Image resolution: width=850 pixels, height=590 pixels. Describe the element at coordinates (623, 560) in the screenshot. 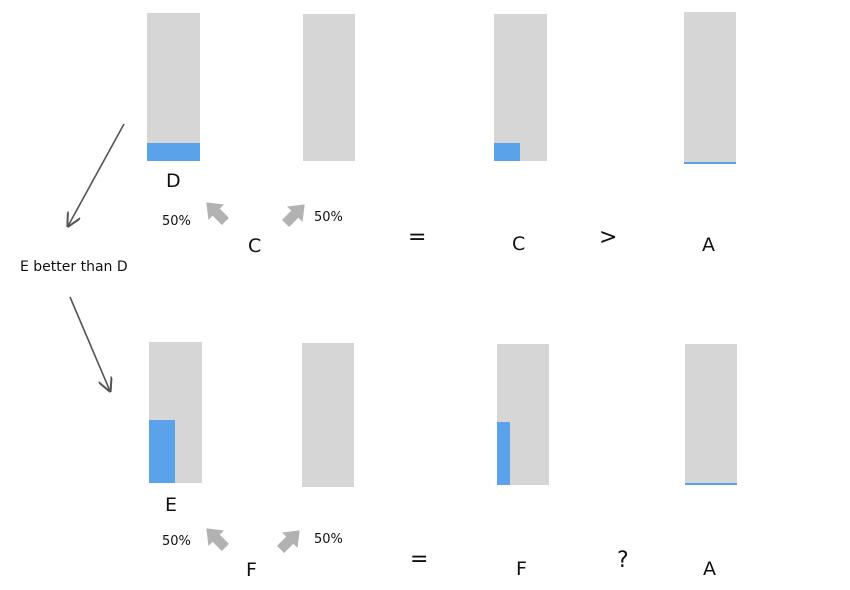

I see `compare-bottom: ?` at that location.